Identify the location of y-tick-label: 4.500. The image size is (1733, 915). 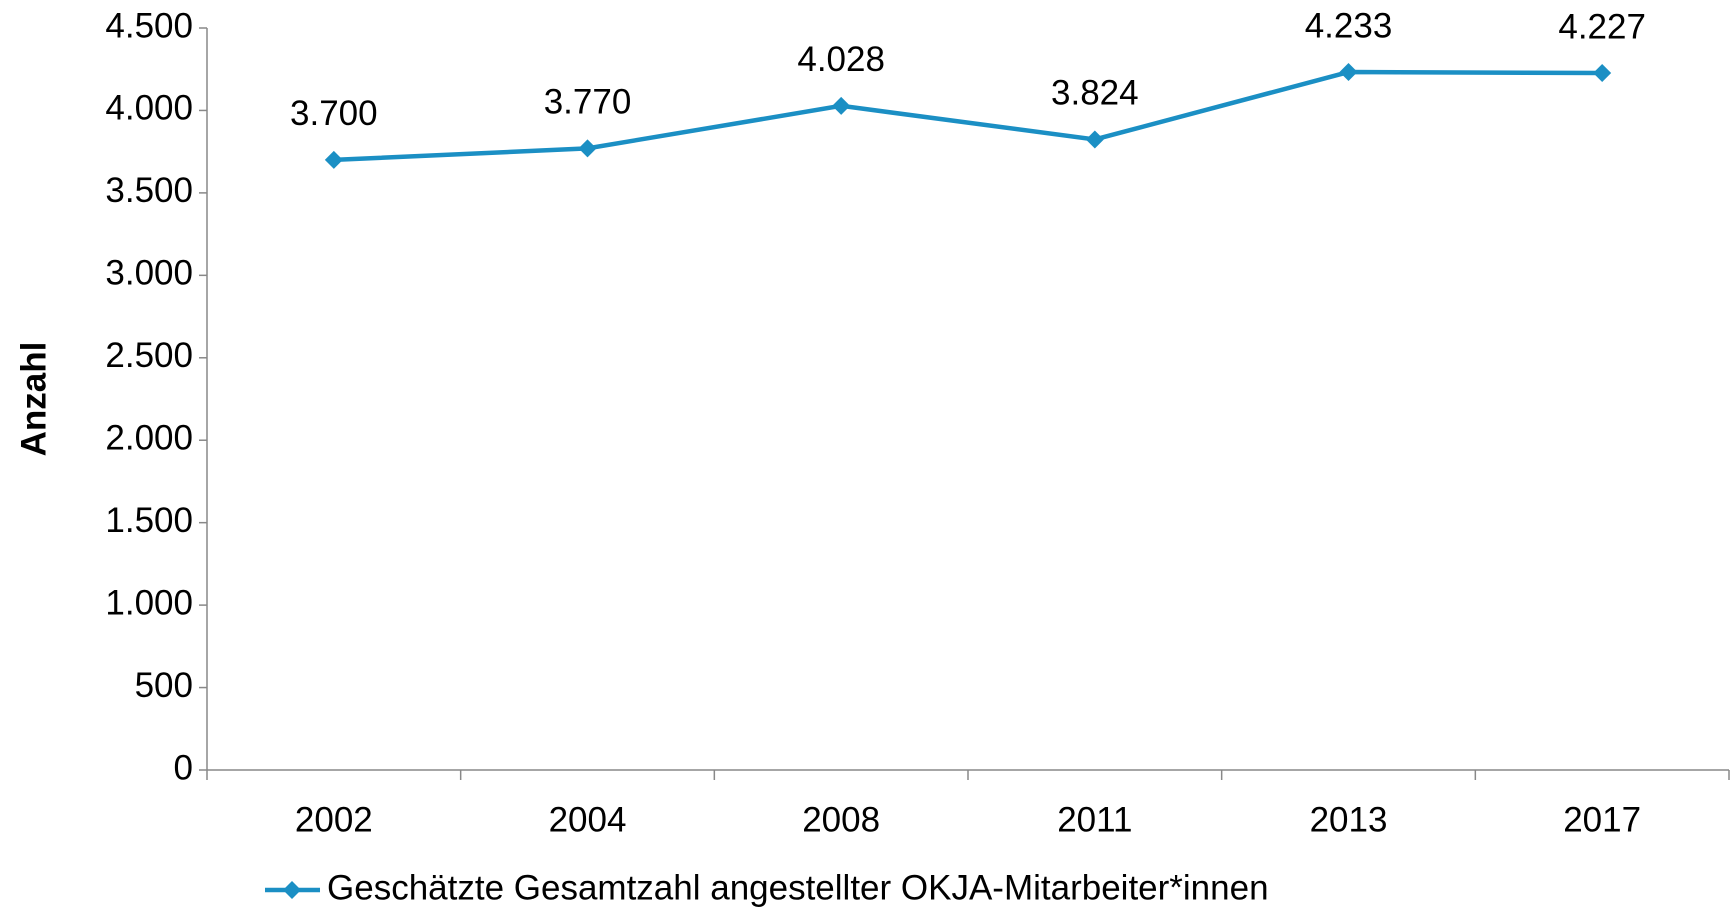
(149, 25).